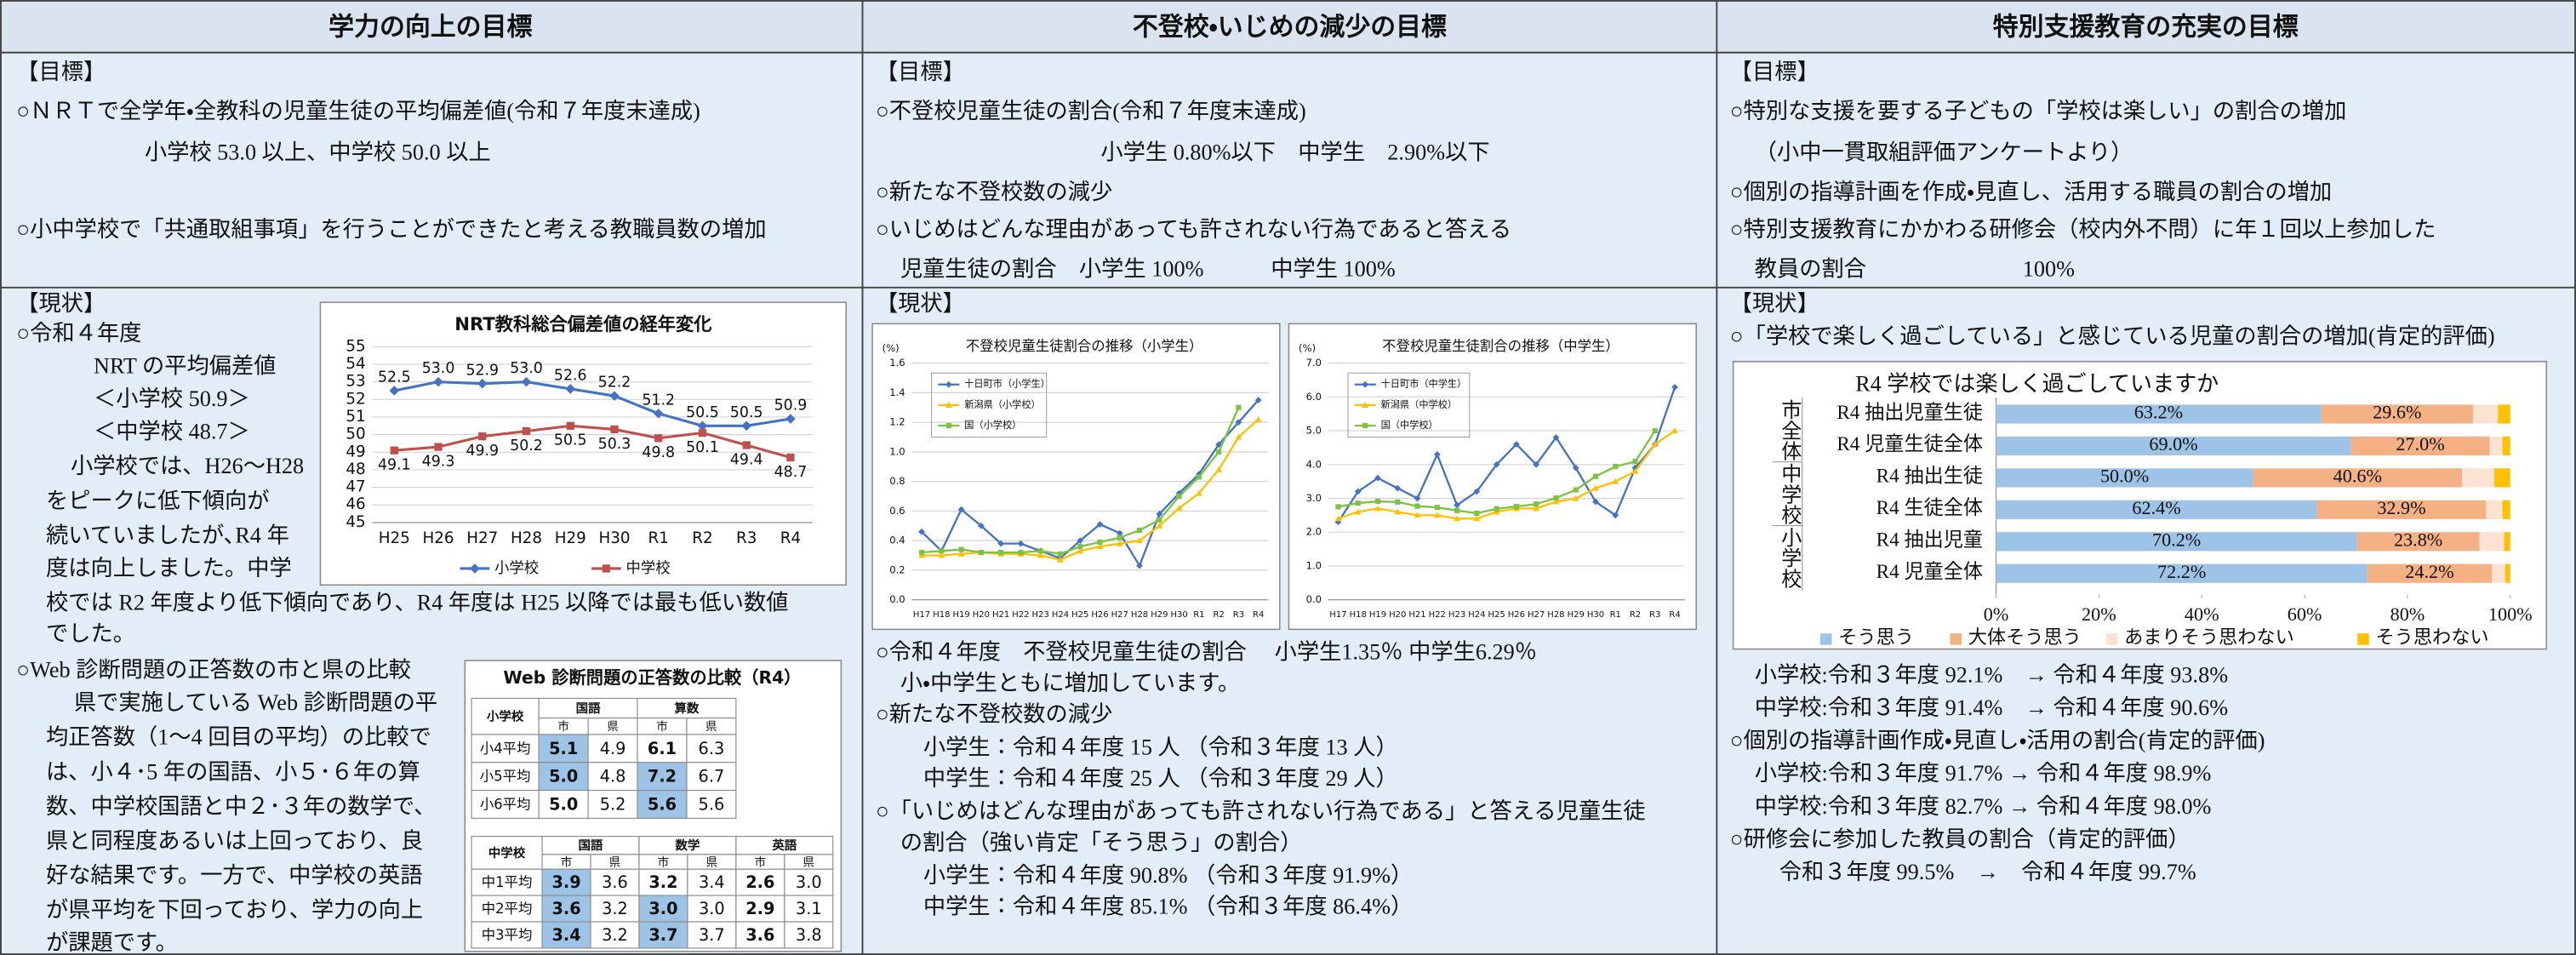 The width and height of the screenshot is (2576, 955). I want to click on data-label: 62.4%, so click(2156, 508).